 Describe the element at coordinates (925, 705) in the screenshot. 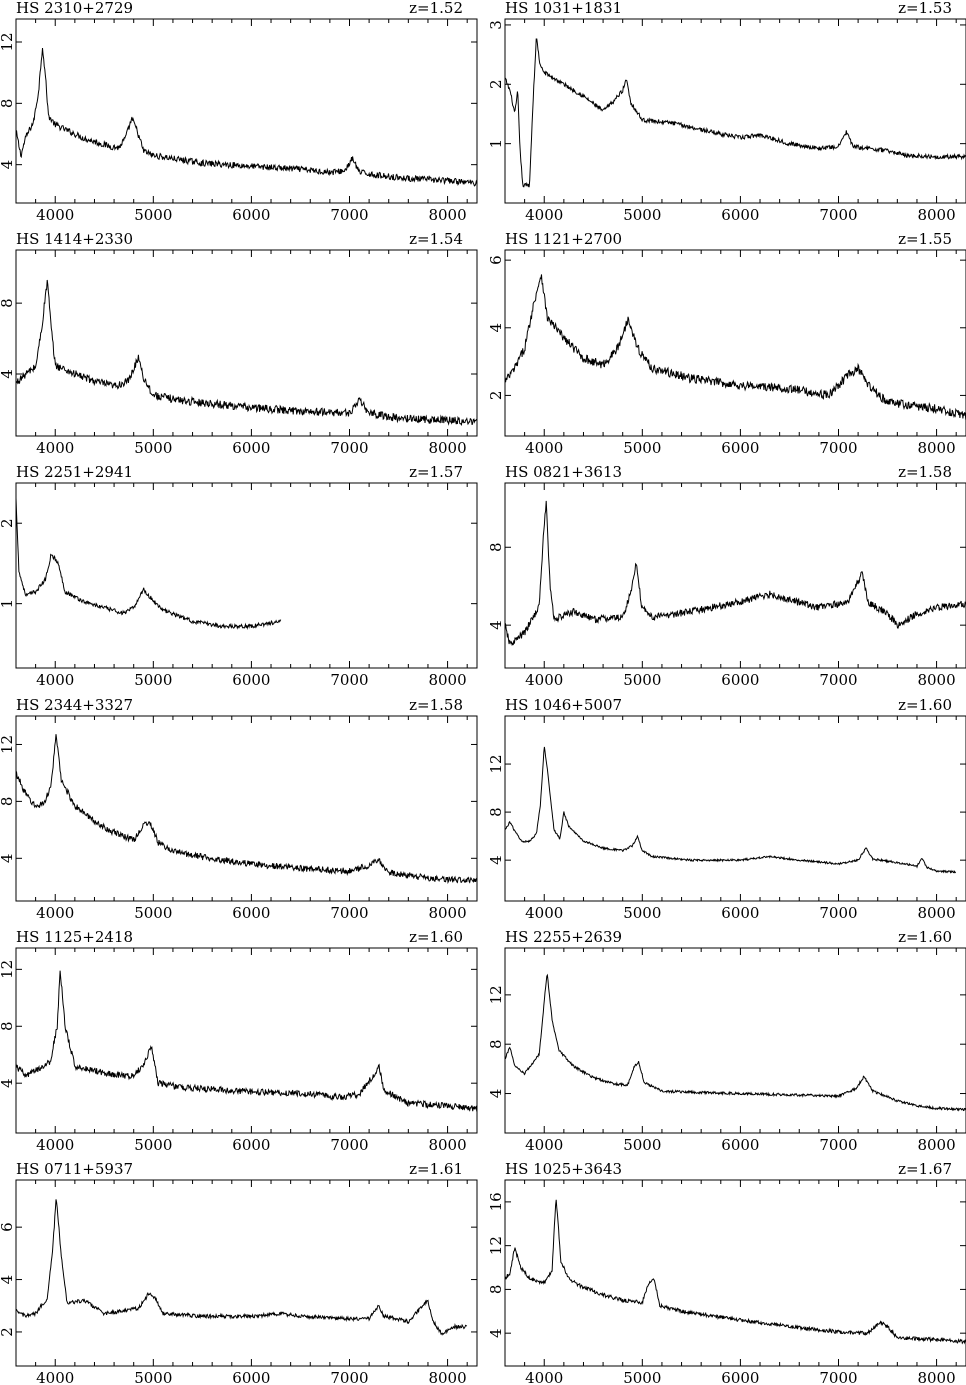

I see `redshift-label: z=1.60` at that location.